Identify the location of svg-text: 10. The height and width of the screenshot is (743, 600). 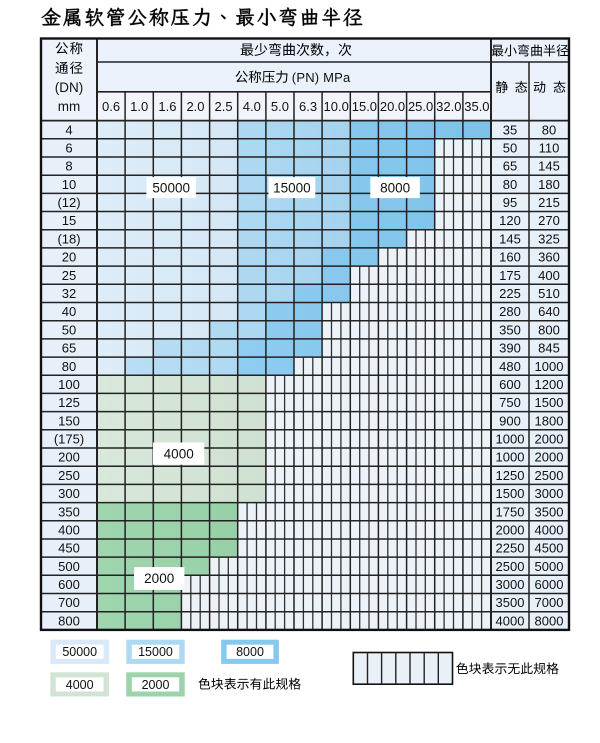
(69, 184).